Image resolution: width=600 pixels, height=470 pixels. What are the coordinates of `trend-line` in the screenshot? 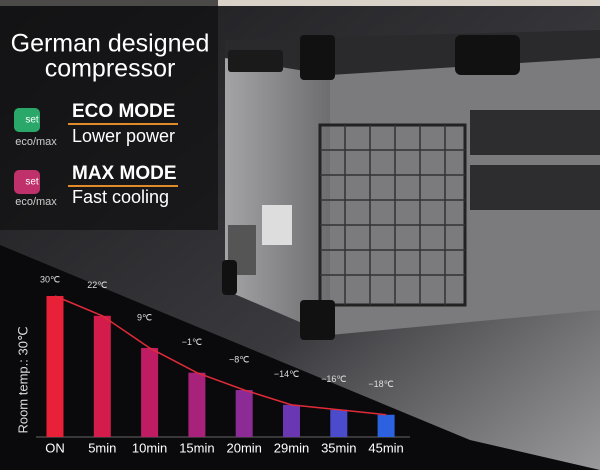 It's located at (220, 355).